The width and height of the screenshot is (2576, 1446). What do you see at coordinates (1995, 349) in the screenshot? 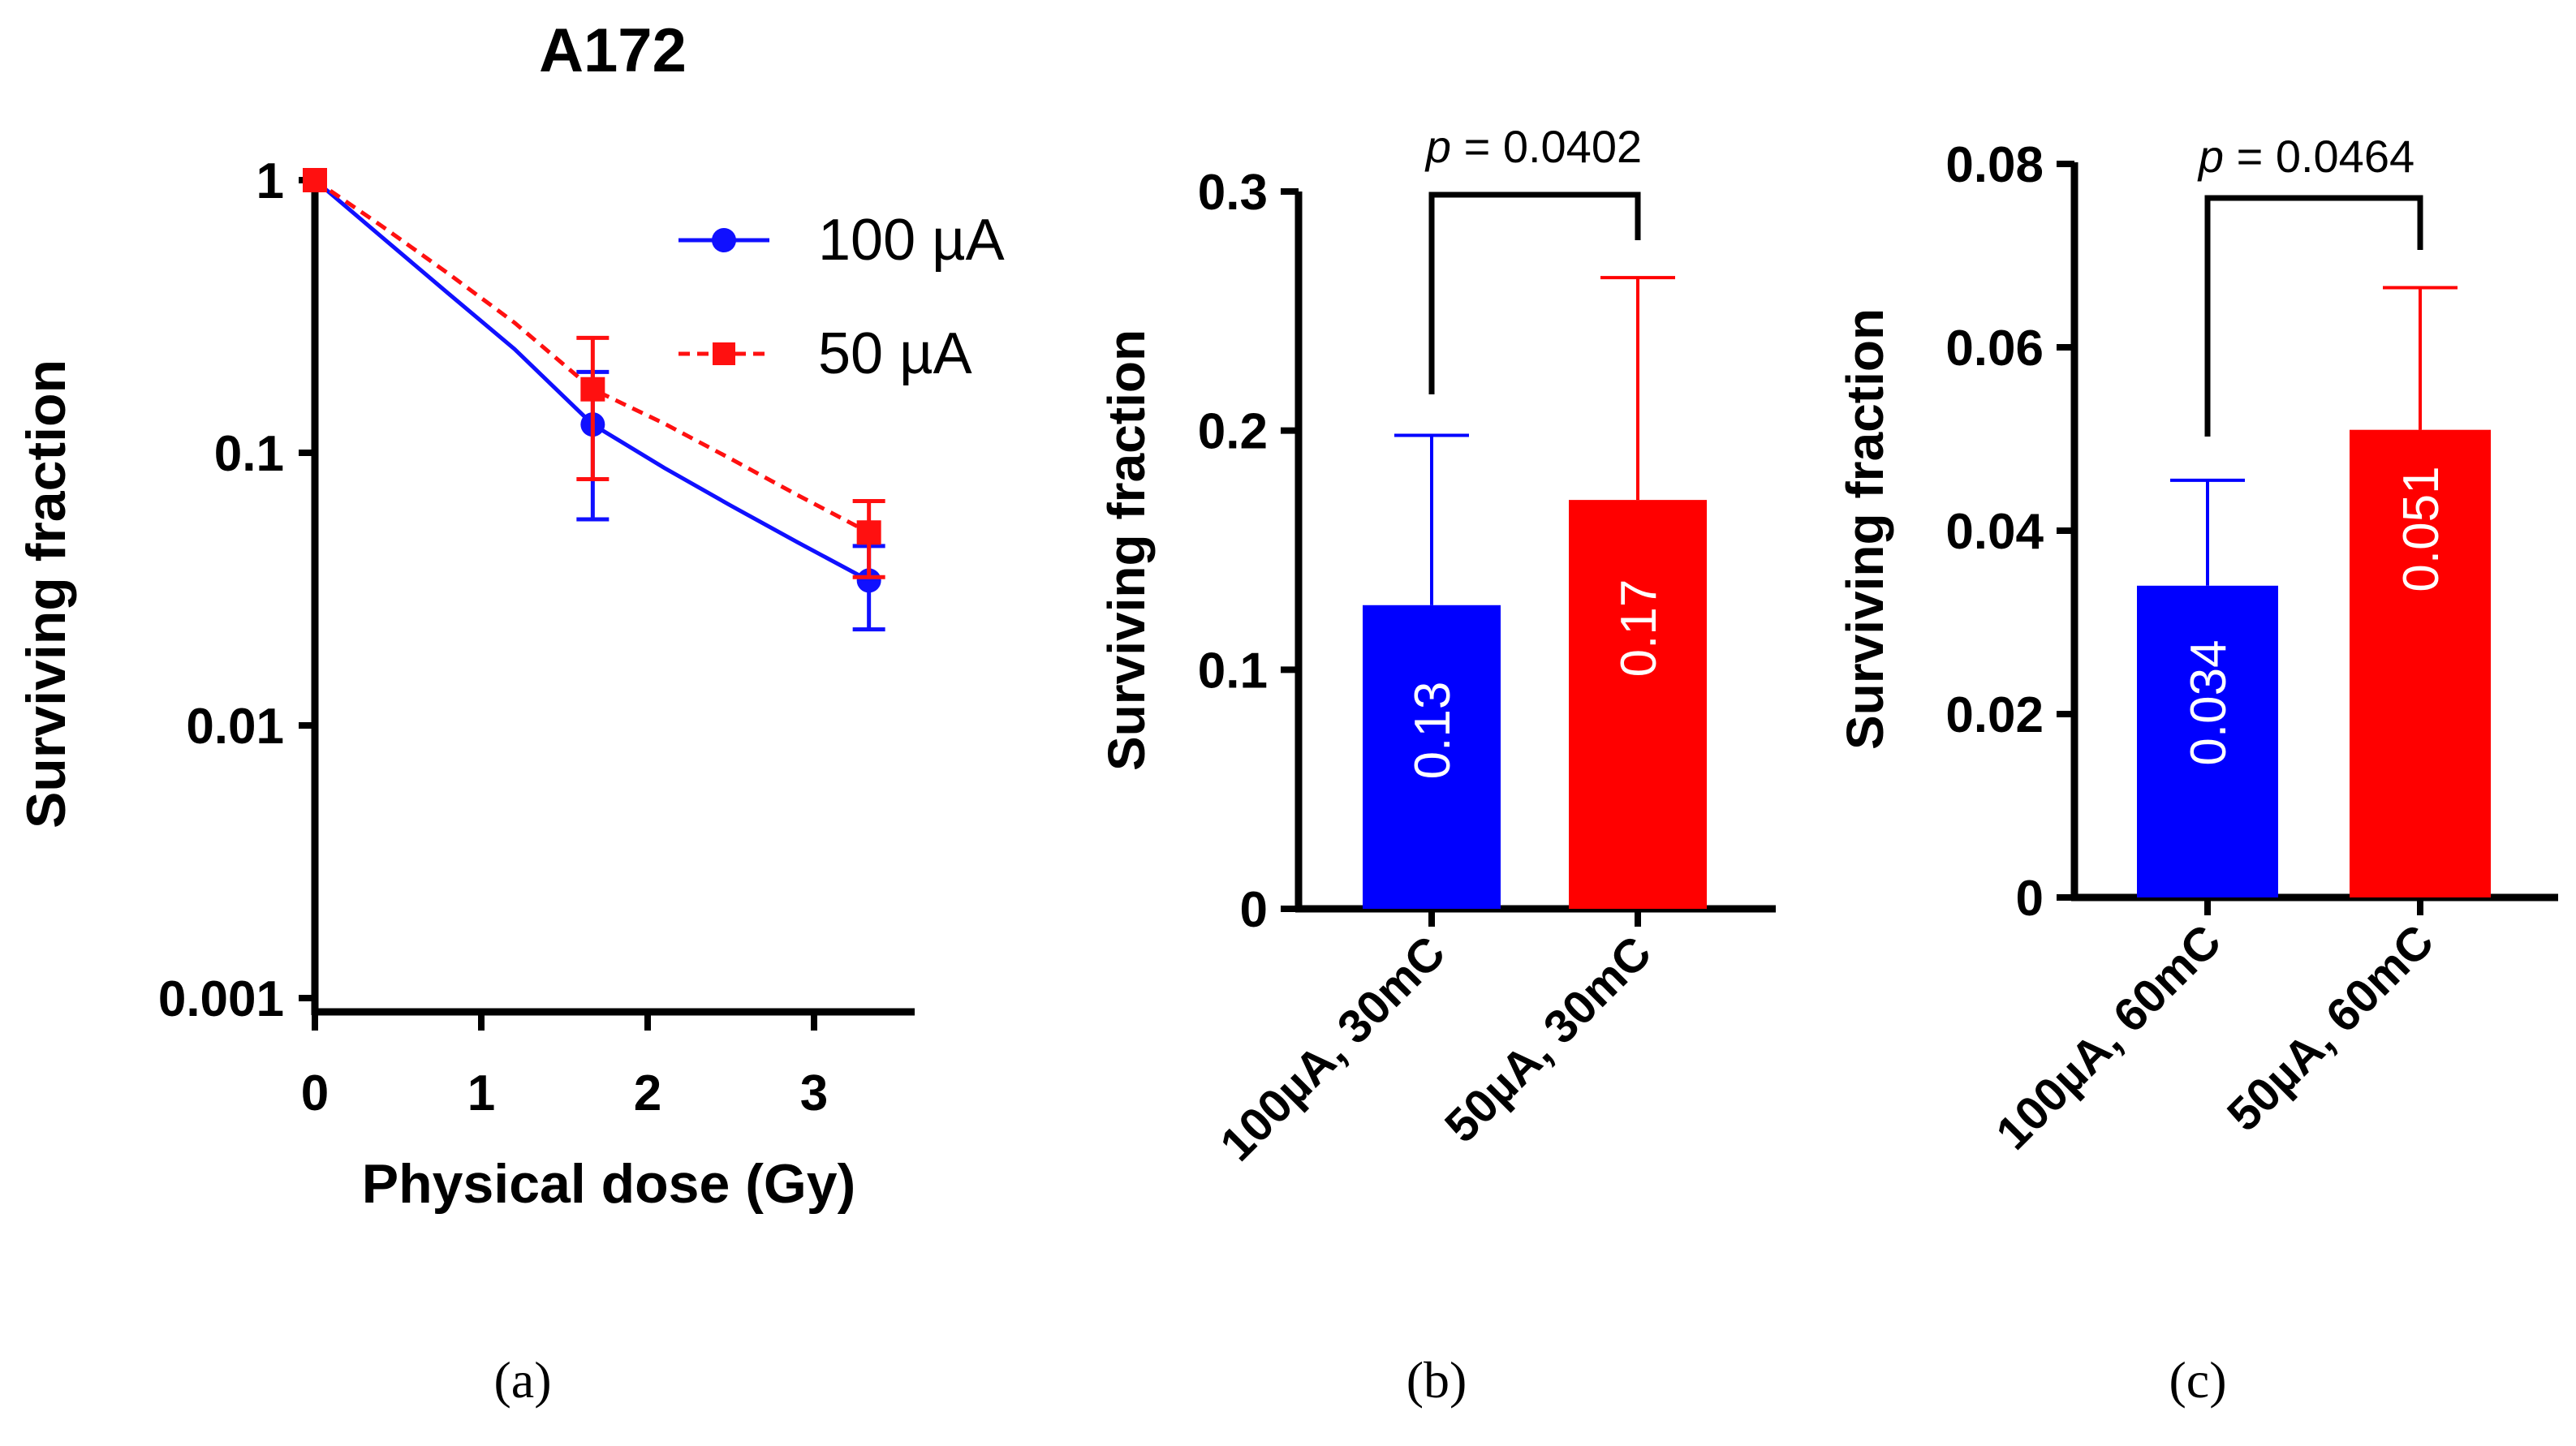
I see `y-tick-label: 0.06` at bounding box center [1995, 349].